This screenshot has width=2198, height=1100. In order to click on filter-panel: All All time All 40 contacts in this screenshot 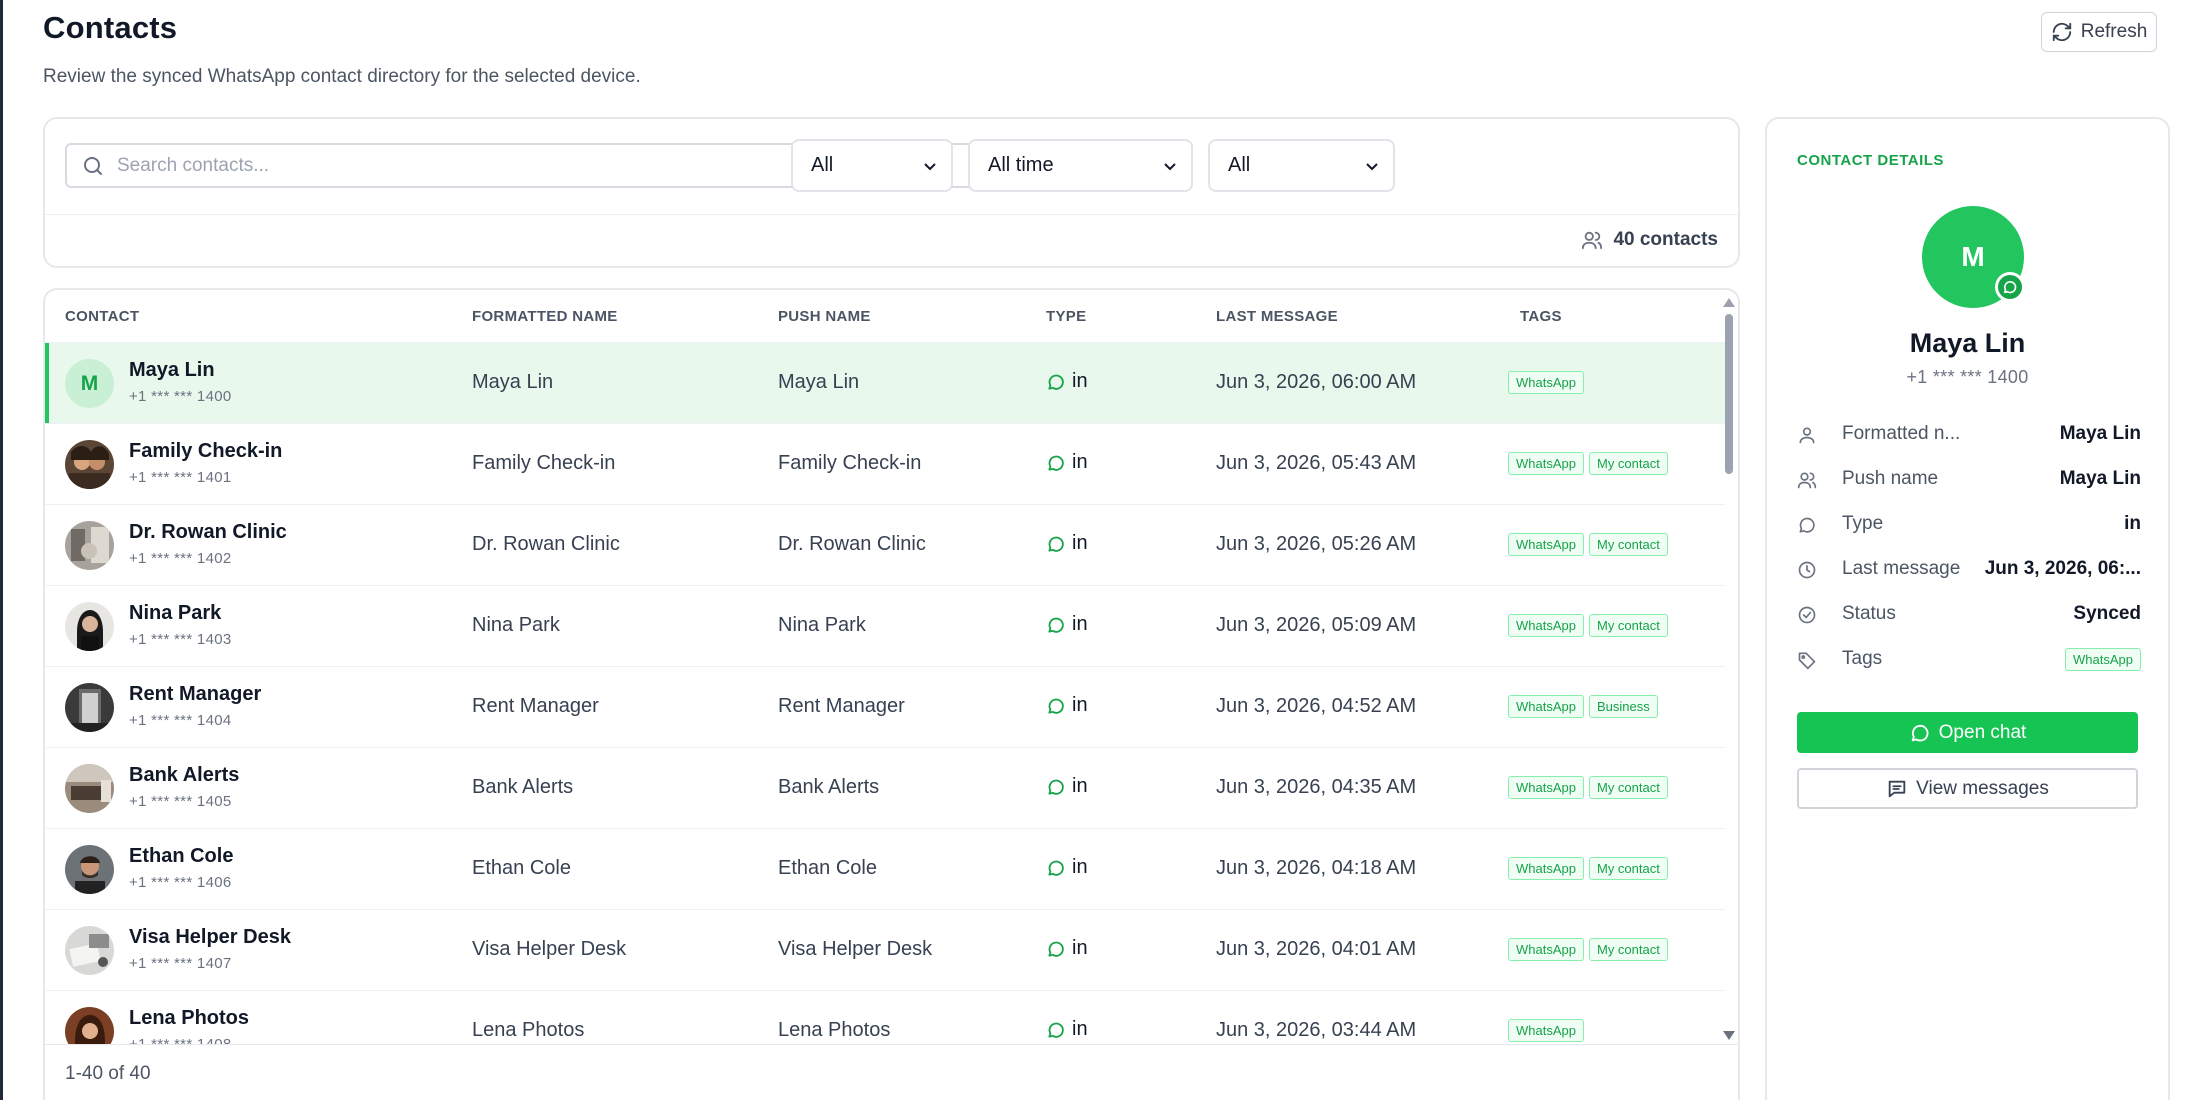, I will do `click(891, 192)`.